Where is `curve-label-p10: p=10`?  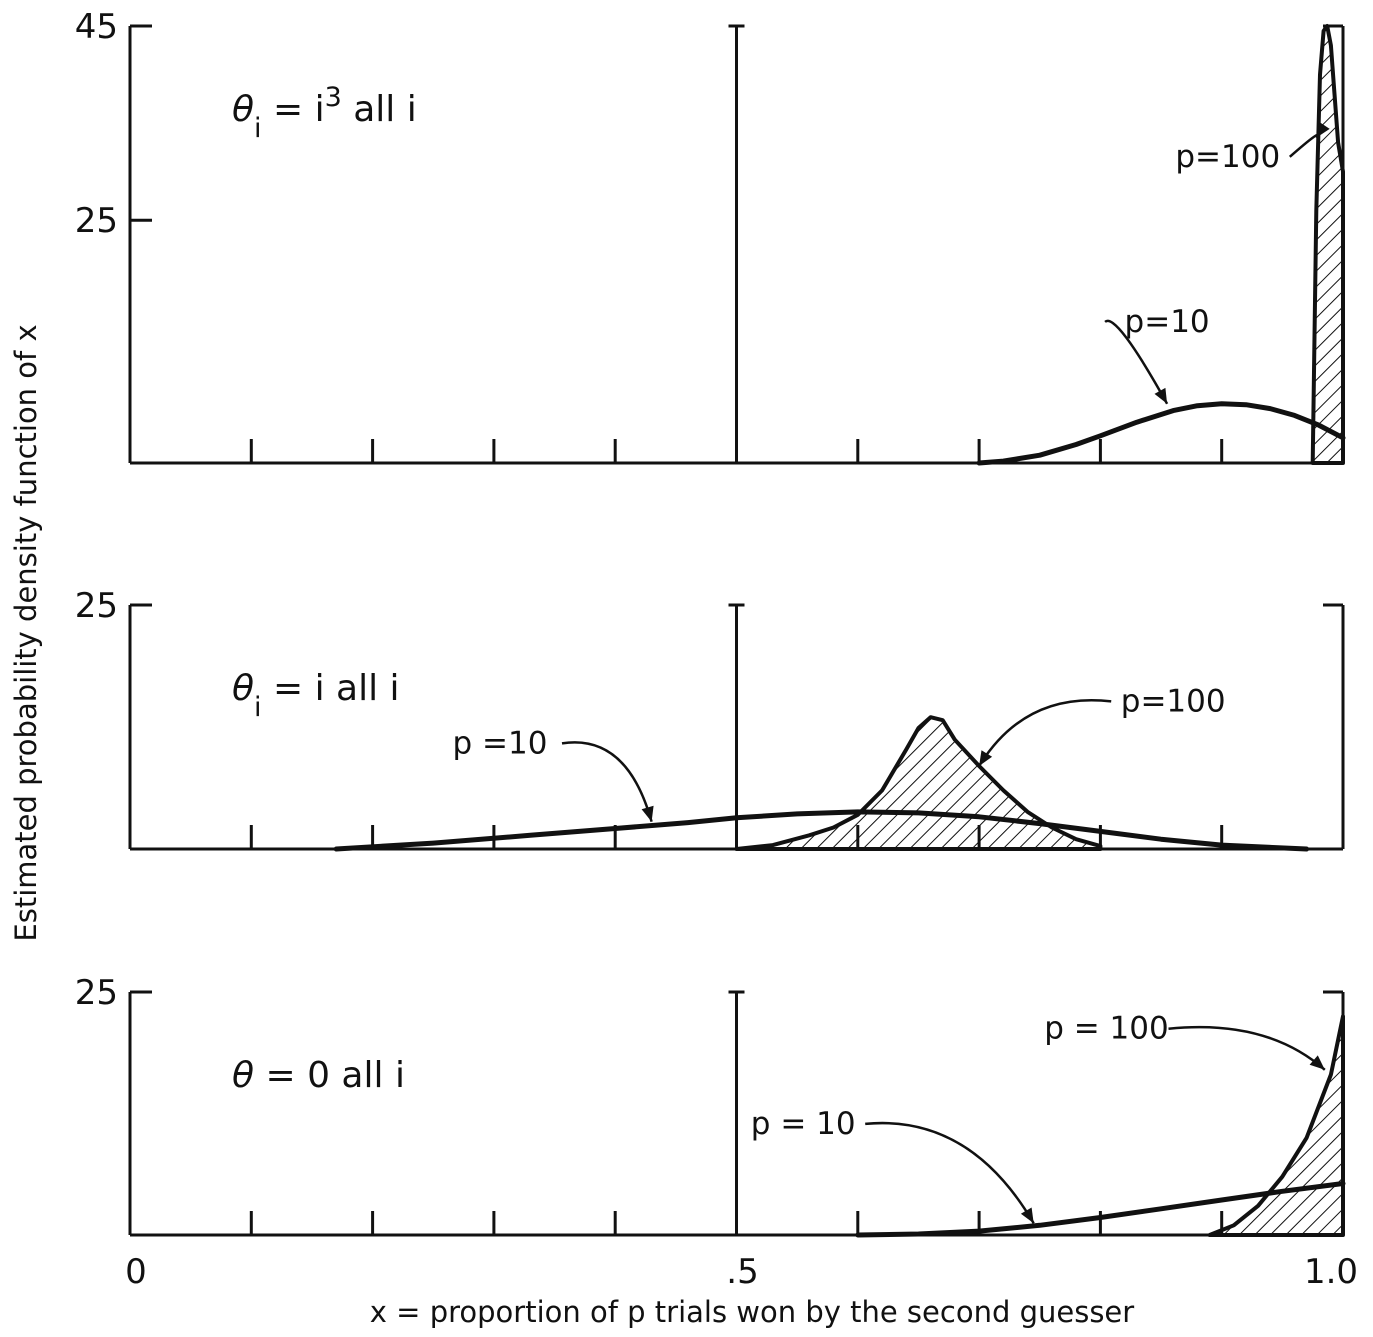
curve-label-p10: p=10 is located at coordinates (1167, 322).